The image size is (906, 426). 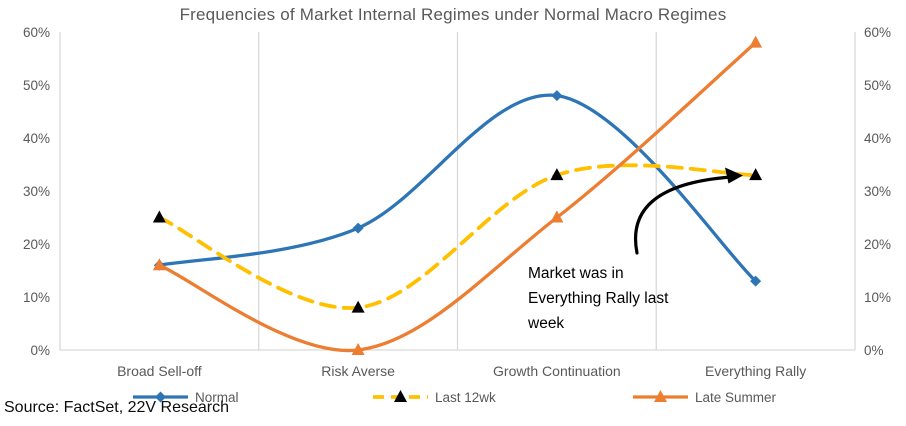 I want to click on annotation-arrow, so click(x=683, y=215).